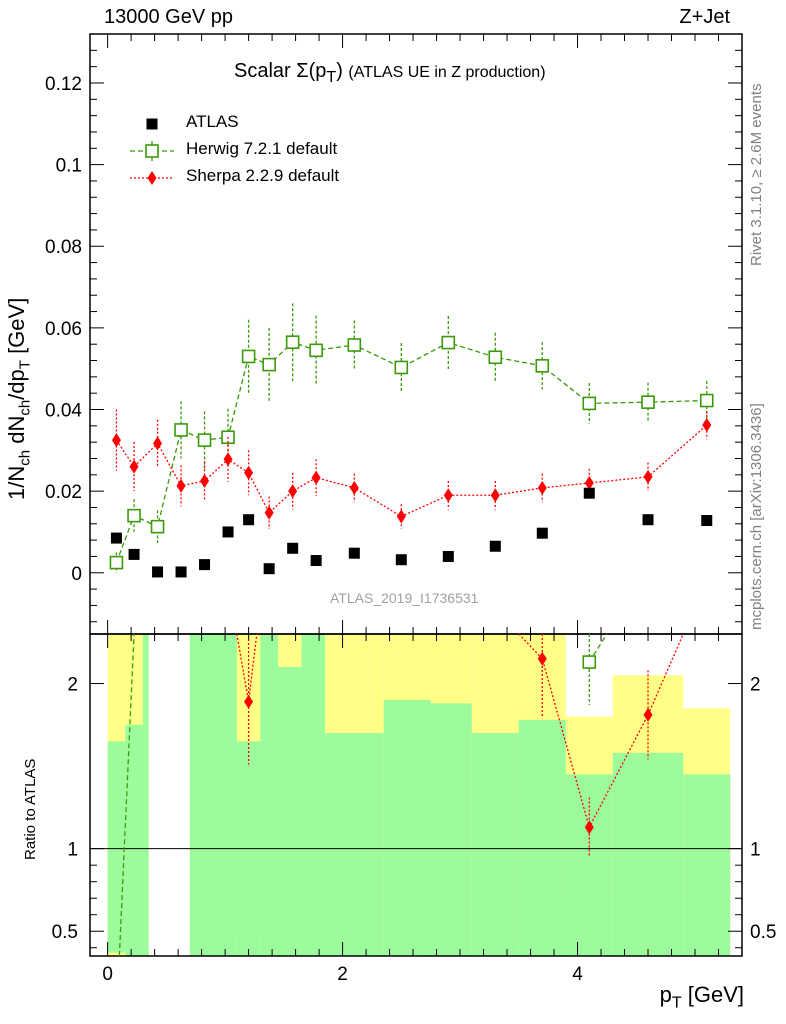  I want to click on x-axis-title: pT [GeV], so click(702, 997).